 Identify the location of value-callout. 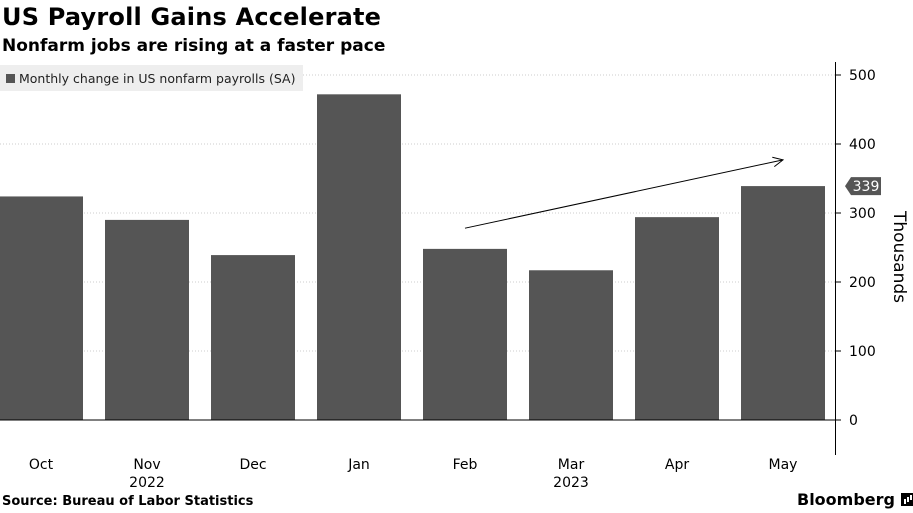
(863, 186).